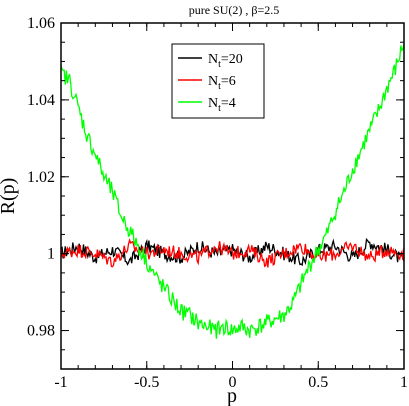 This screenshot has height=406, width=409. I want to click on y-axis-label: R(p), so click(9, 196).